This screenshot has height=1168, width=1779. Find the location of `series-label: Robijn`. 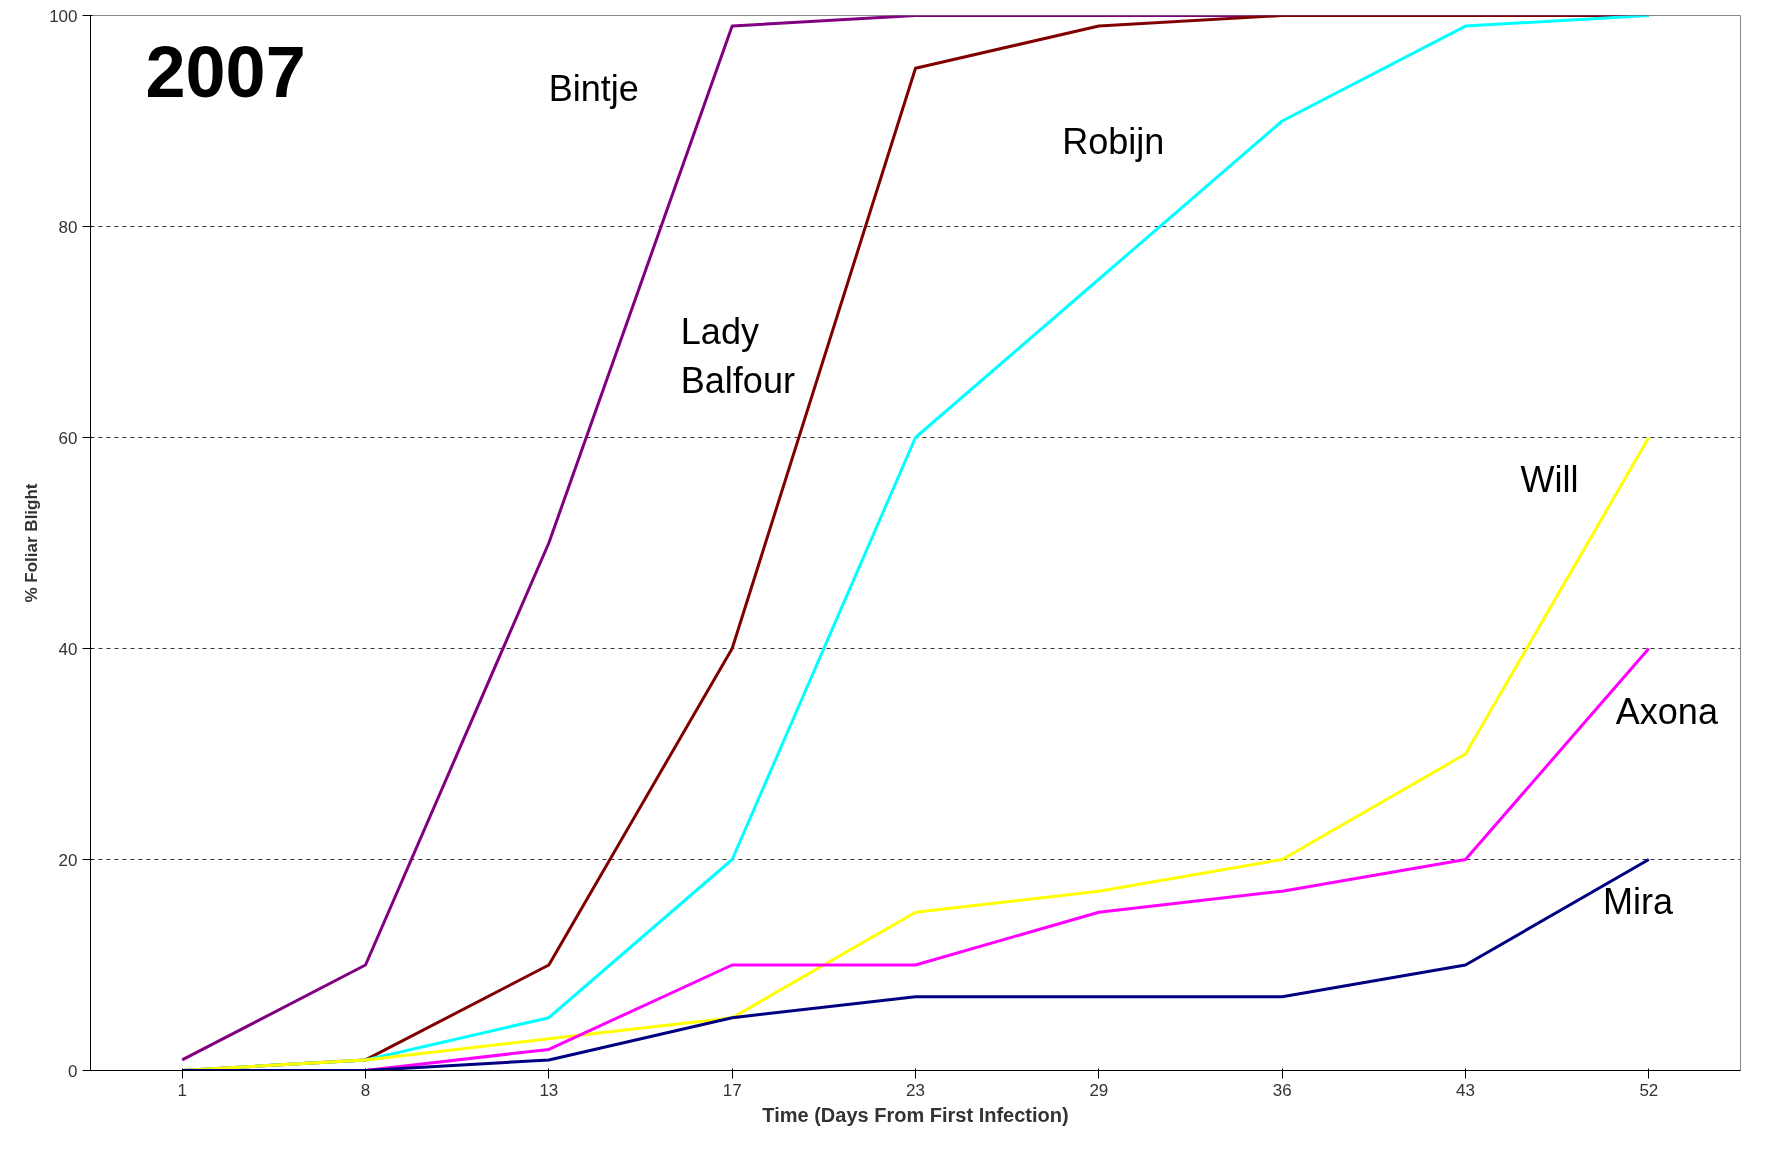

series-label: Robijn is located at coordinates (1113, 141).